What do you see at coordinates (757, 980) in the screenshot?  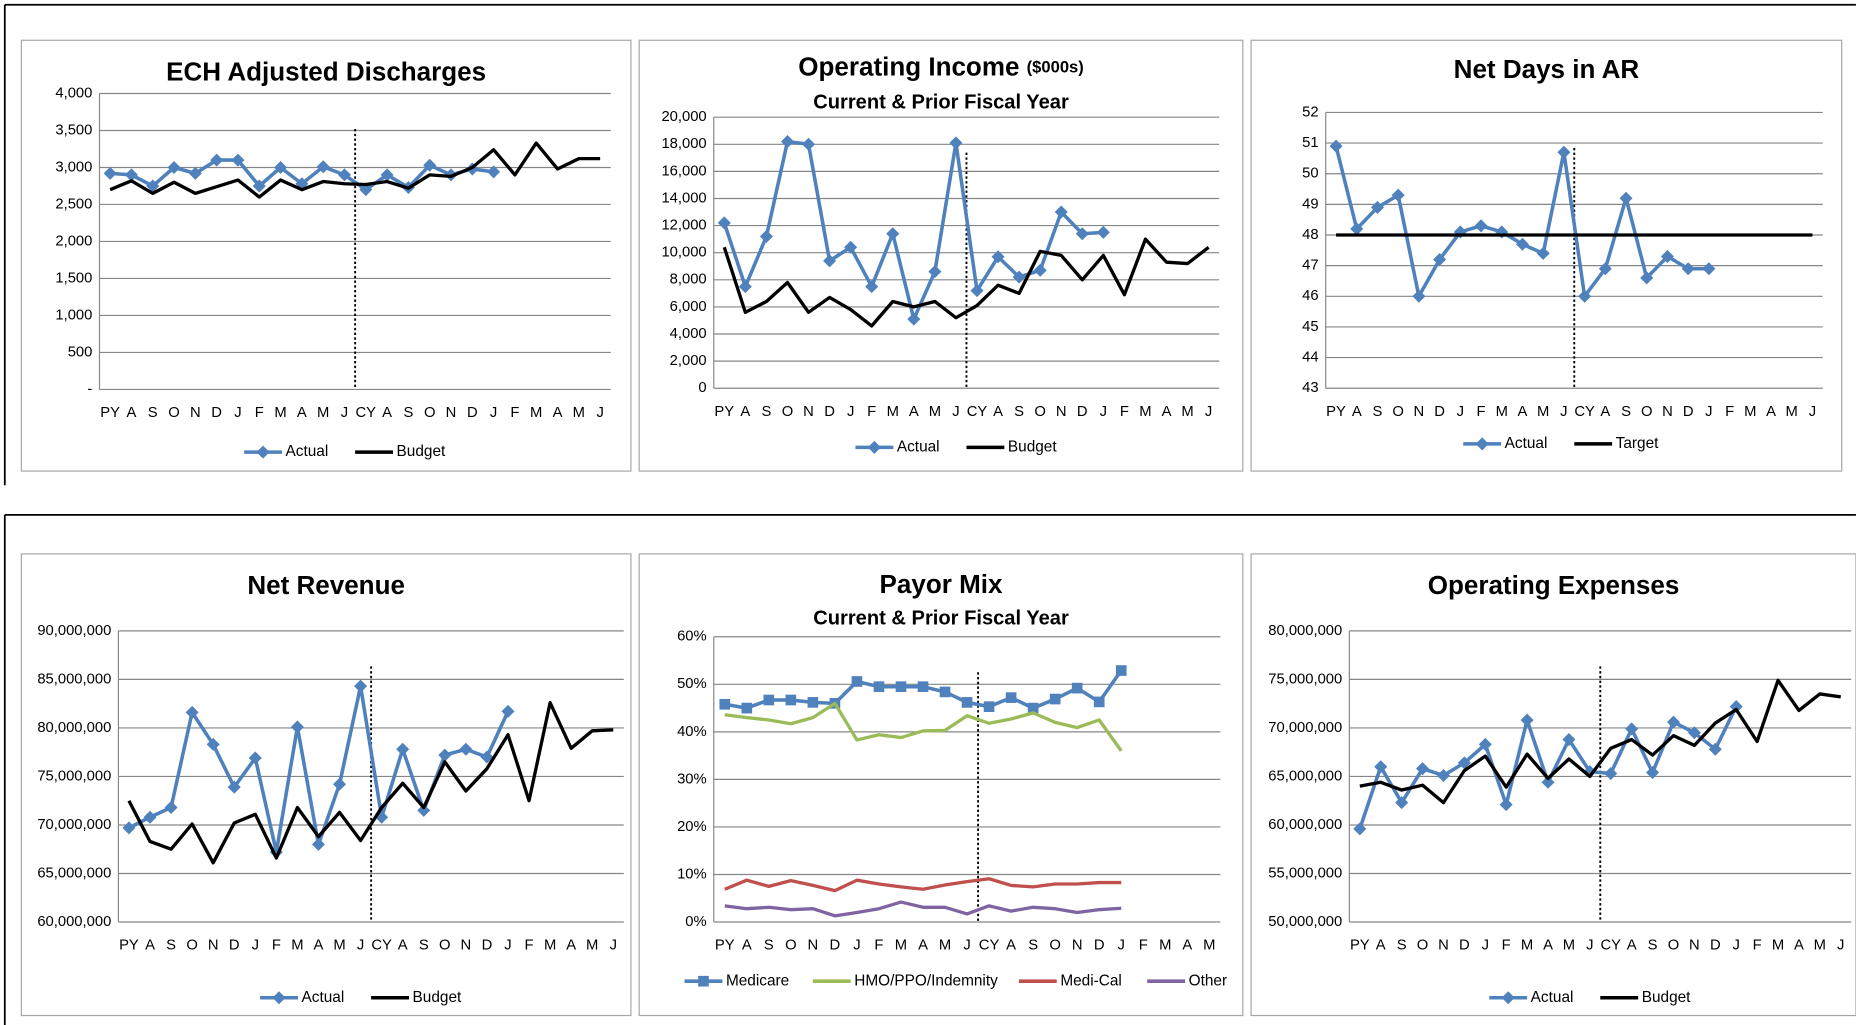 I see `legend-label: Medicare` at bounding box center [757, 980].